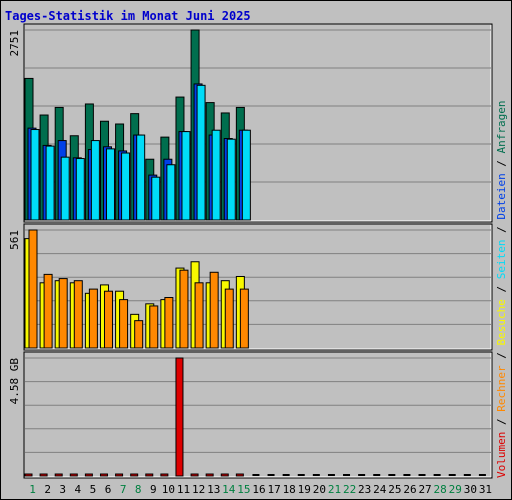 The height and width of the screenshot is (500, 512). Describe the element at coordinates (501, 126) in the screenshot. I see `legend-item-anfragen: Anfragen` at that location.